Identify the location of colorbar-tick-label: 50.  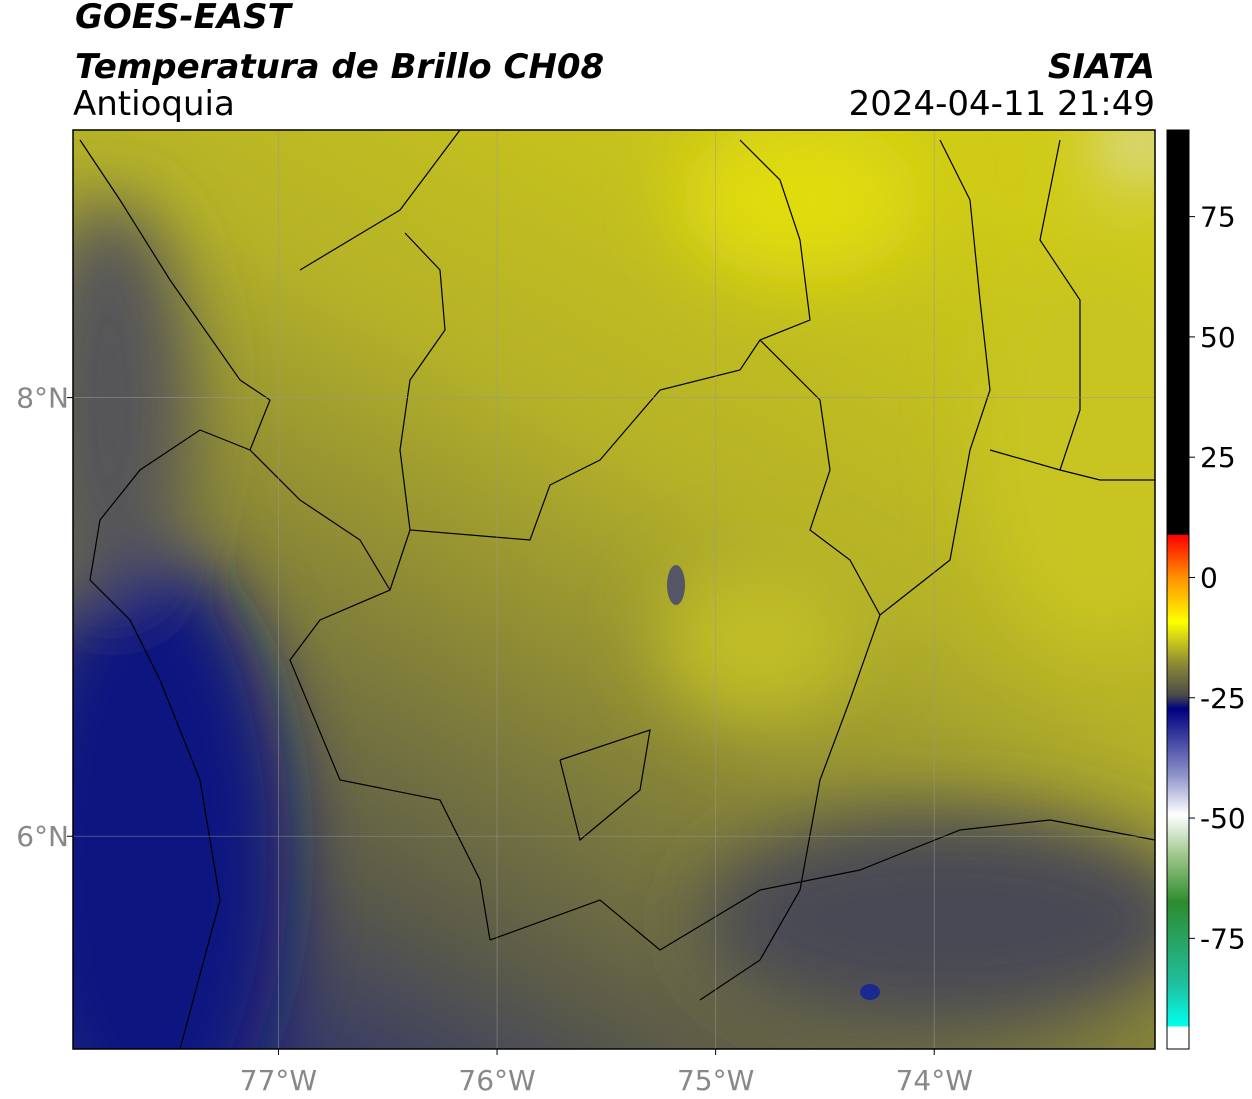
(1218, 337).